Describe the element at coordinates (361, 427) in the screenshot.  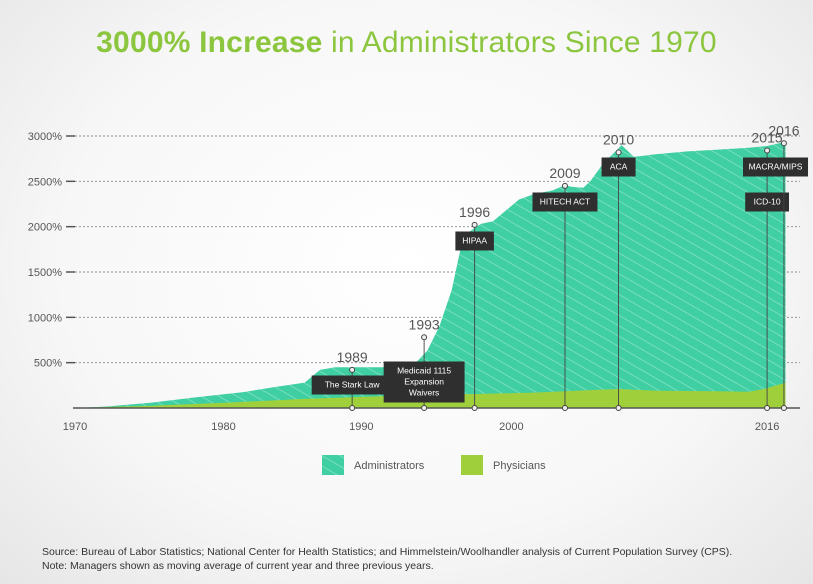
I see `x-tick-label: 1990` at that location.